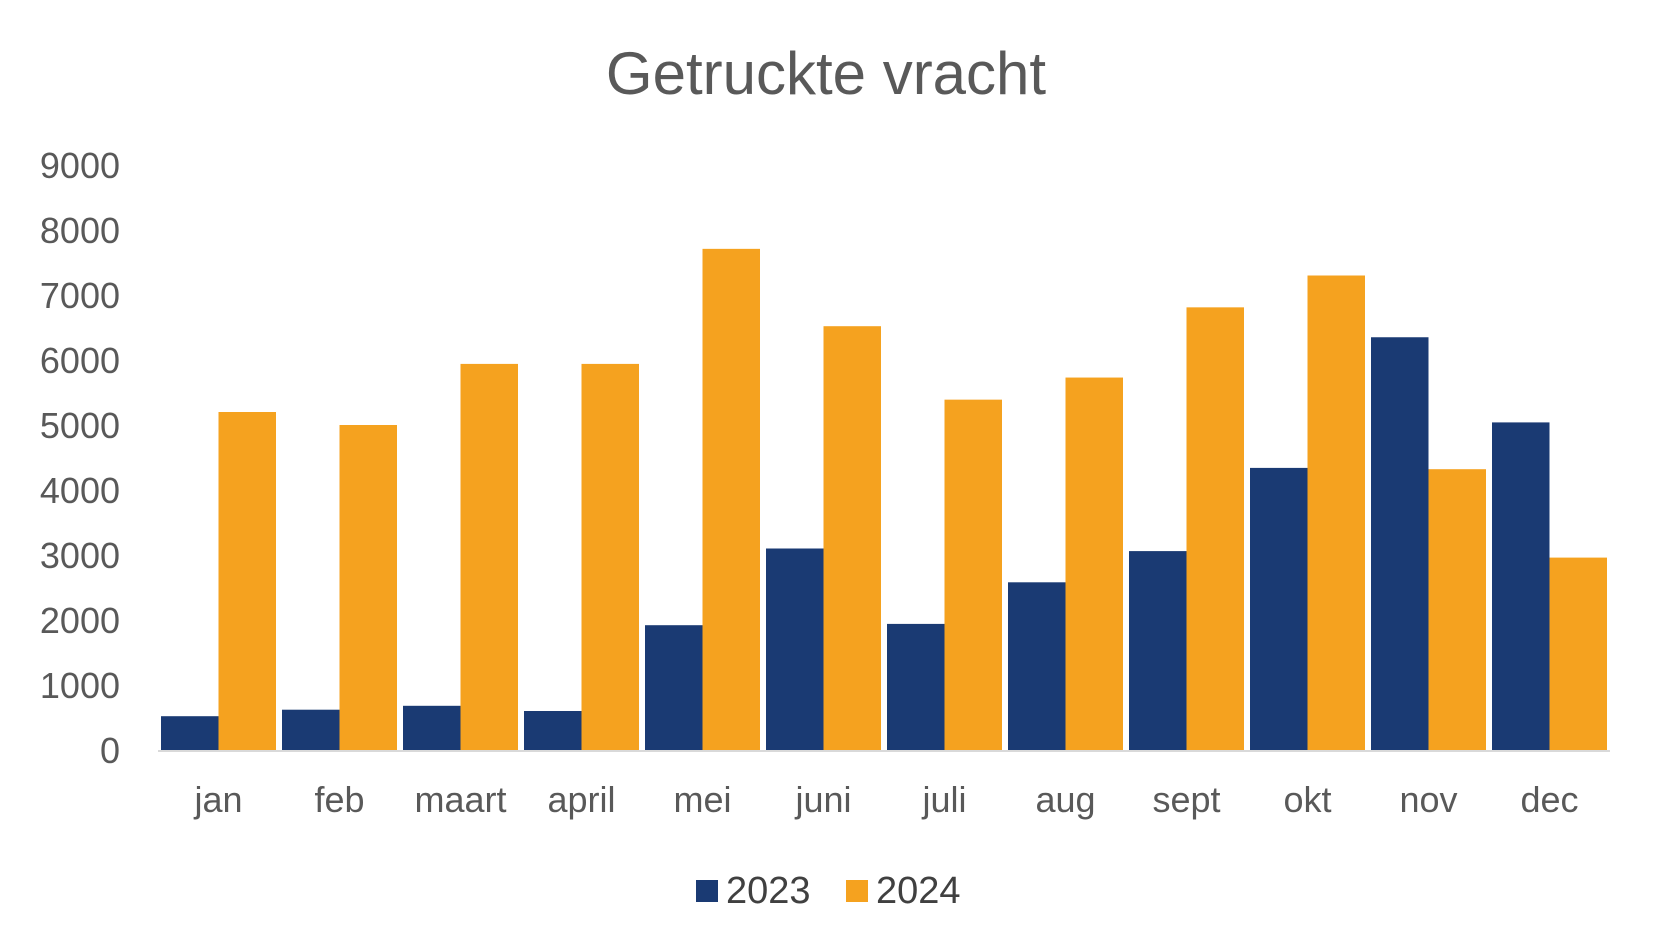 Image resolution: width=1653 pixels, height=950 pixels. Describe the element at coordinates (852, 538) in the screenshot. I see `bar-2024-juni` at that location.